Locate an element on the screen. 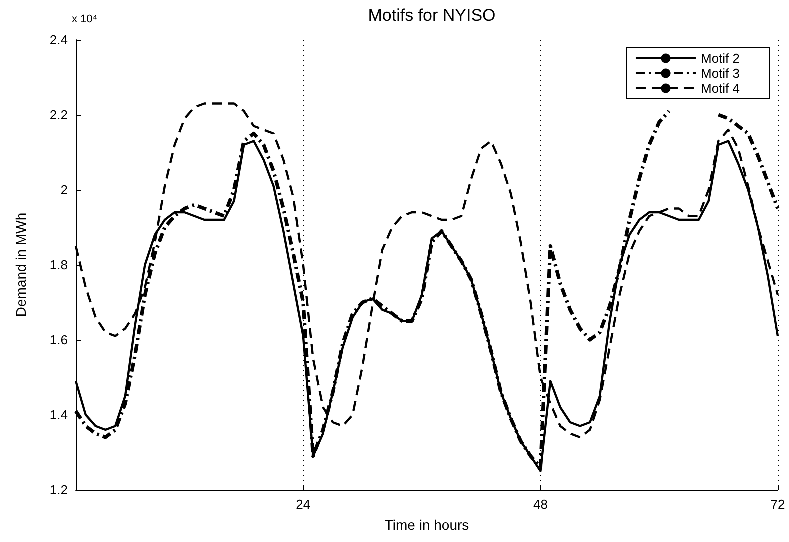 The height and width of the screenshot is (542, 789). chart-title: Motifs for NYISO is located at coordinates (432, 15).